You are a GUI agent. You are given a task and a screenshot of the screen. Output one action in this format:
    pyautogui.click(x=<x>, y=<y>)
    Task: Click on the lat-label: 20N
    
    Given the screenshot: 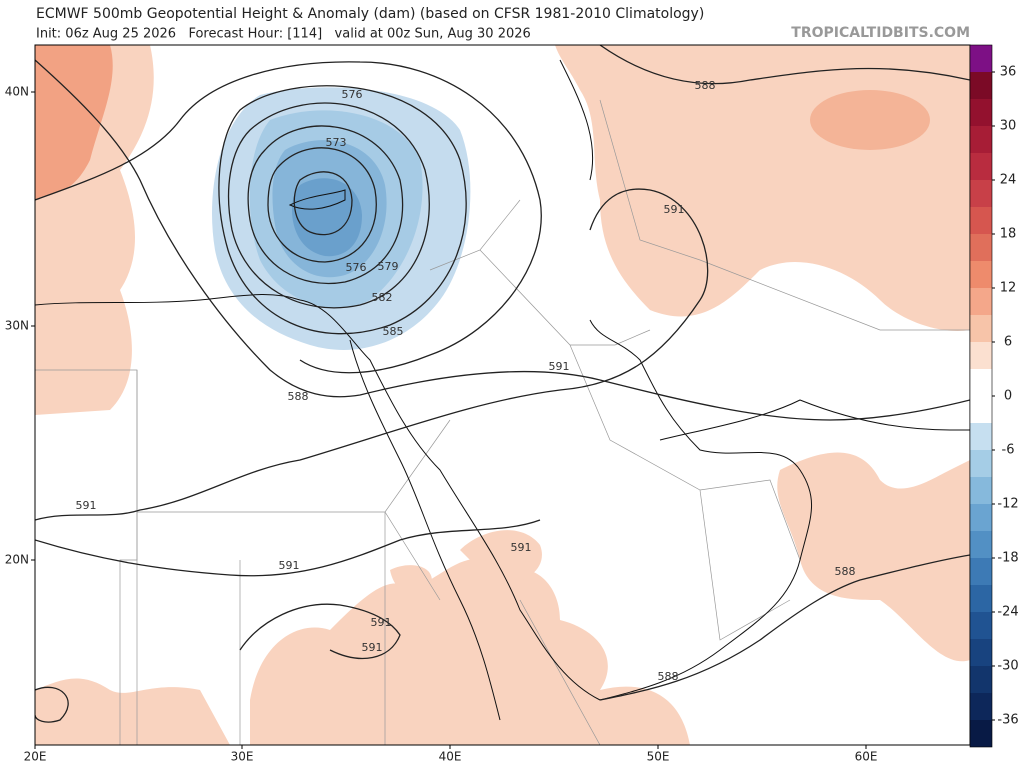 What is the action you would take?
    pyautogui.click(x=17, y=560)
    